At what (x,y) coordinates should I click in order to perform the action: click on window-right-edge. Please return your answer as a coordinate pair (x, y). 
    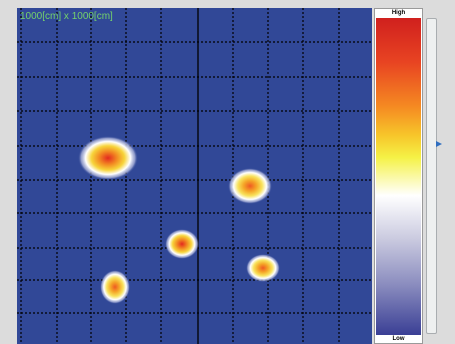
    Looking at the image, I should click on (450, 176).